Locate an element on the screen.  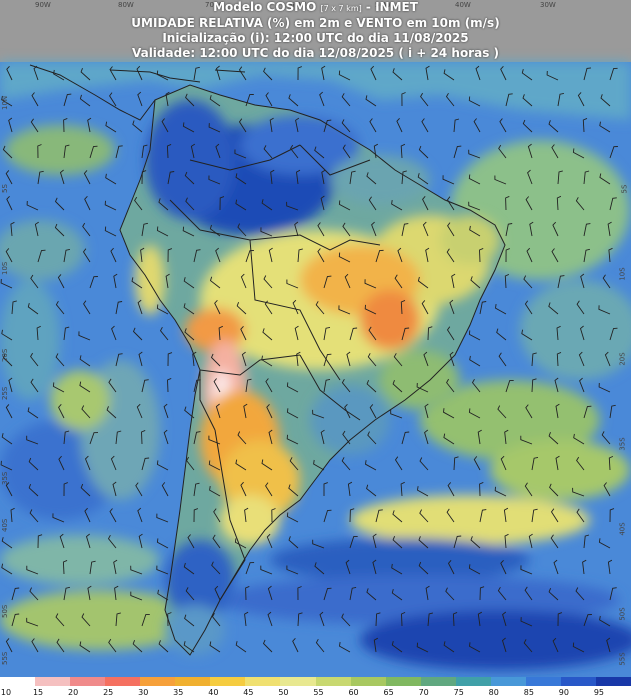
legend-label: 20 is located at coordinates (73, 692).